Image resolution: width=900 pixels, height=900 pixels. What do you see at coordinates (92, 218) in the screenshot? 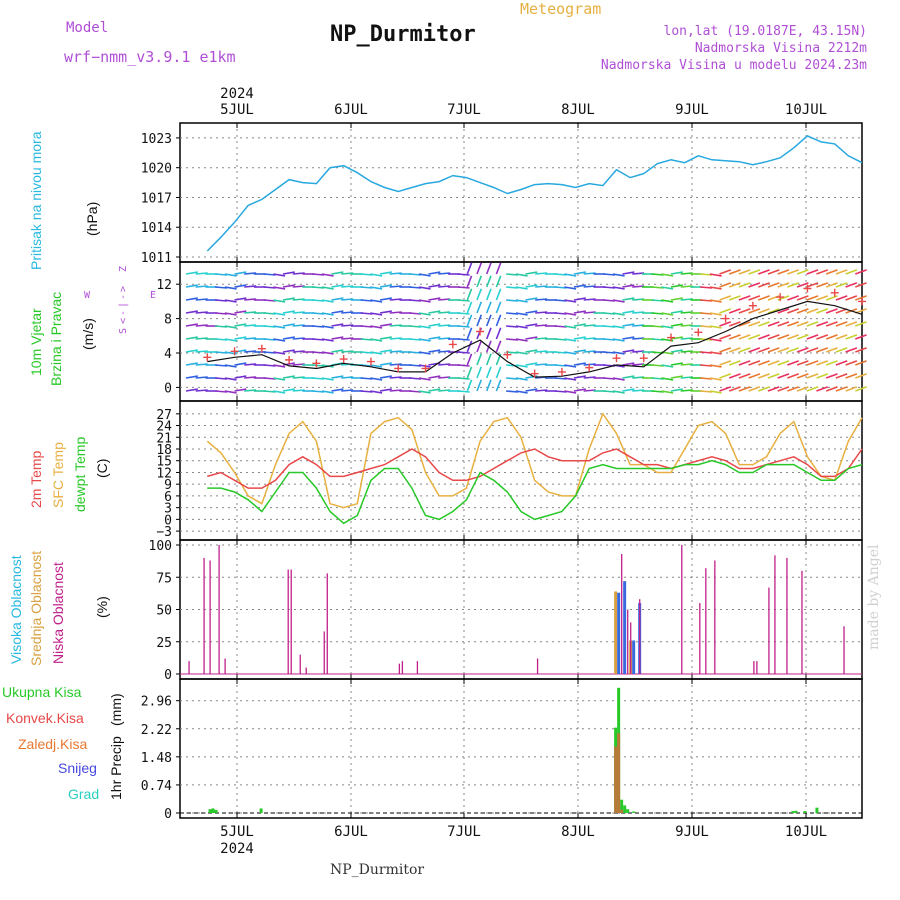
I see `pressure-unit: (hPa)` at bounding box center [92, 218].